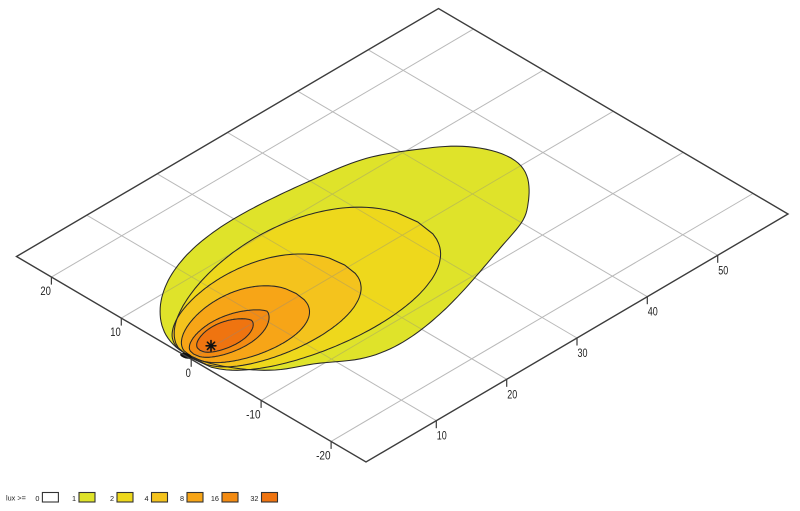  What do you see at coordinates (253, 415) in the screenshot?
I see `svg-text: -10` at bounding box center [253, 415].